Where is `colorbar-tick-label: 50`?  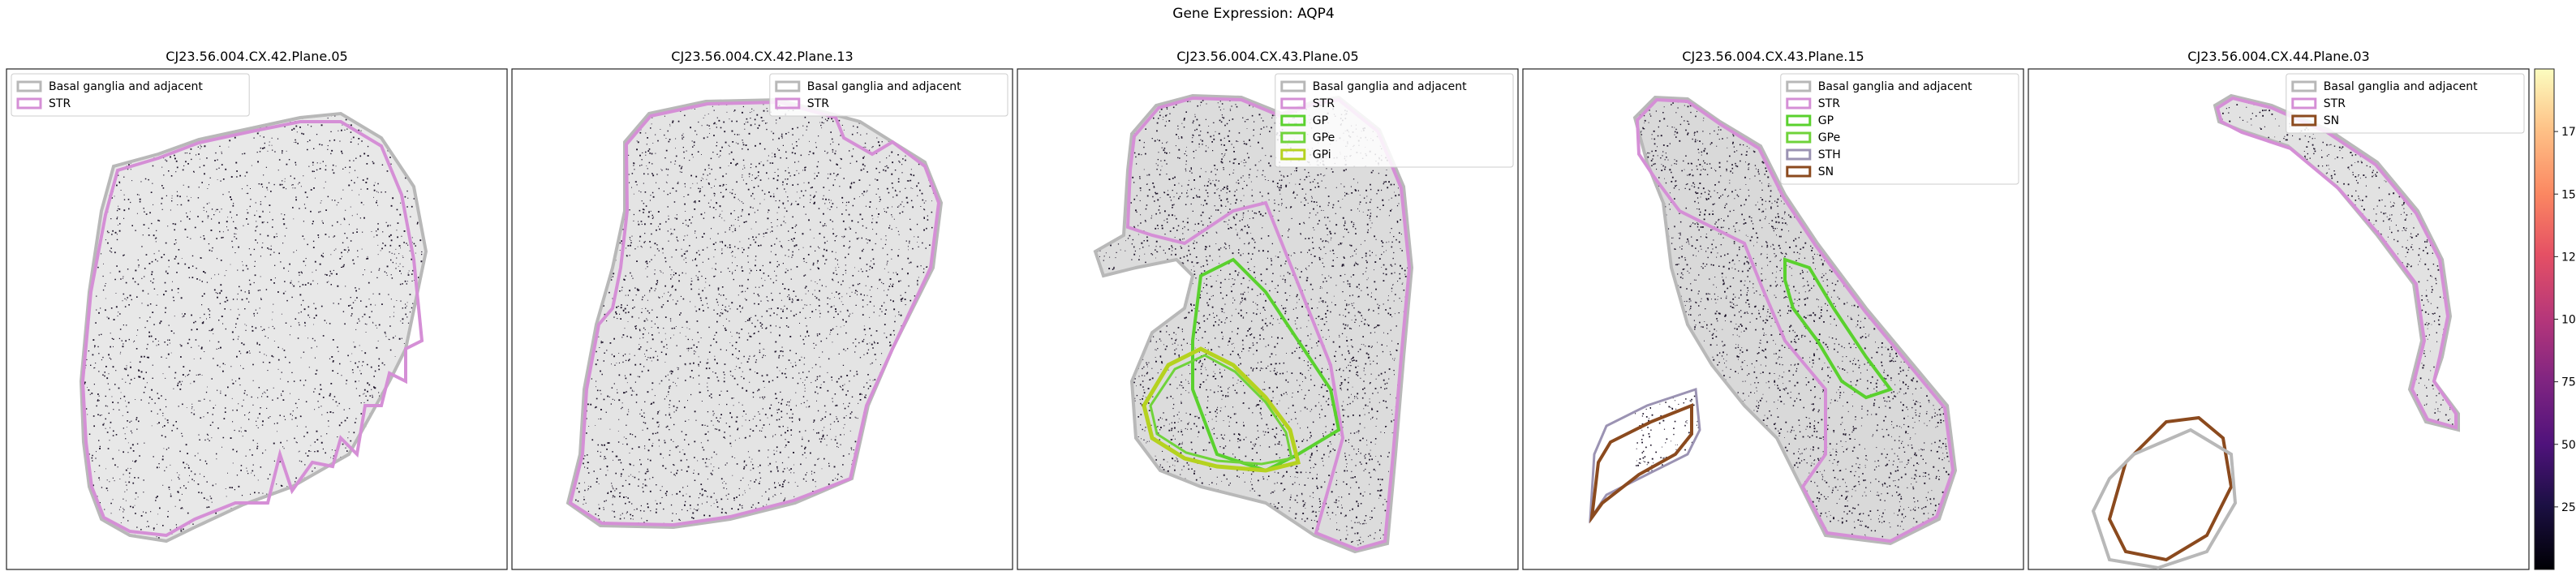
colorbar-tick-label: 50 is located at coordinates (2568, 445).